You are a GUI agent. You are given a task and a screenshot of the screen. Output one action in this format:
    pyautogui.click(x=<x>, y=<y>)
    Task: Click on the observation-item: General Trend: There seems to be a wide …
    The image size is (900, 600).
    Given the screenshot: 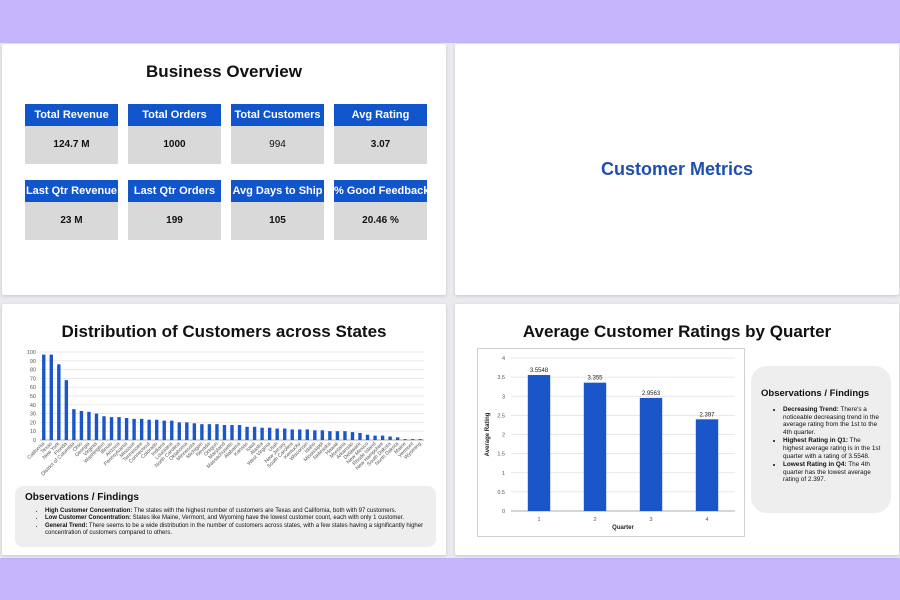 What is the action you would take?
    pyautogui.click(x=235, y=530)
    